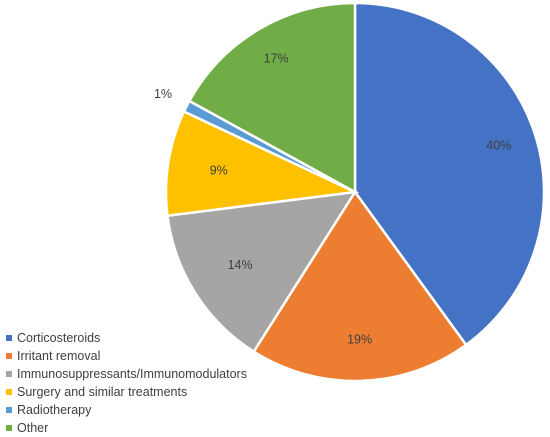  What do you see at coordinates (126, 338) in the screenshot?
I see `legend-item: Corticosteroids` at bounding box center [126, 338].